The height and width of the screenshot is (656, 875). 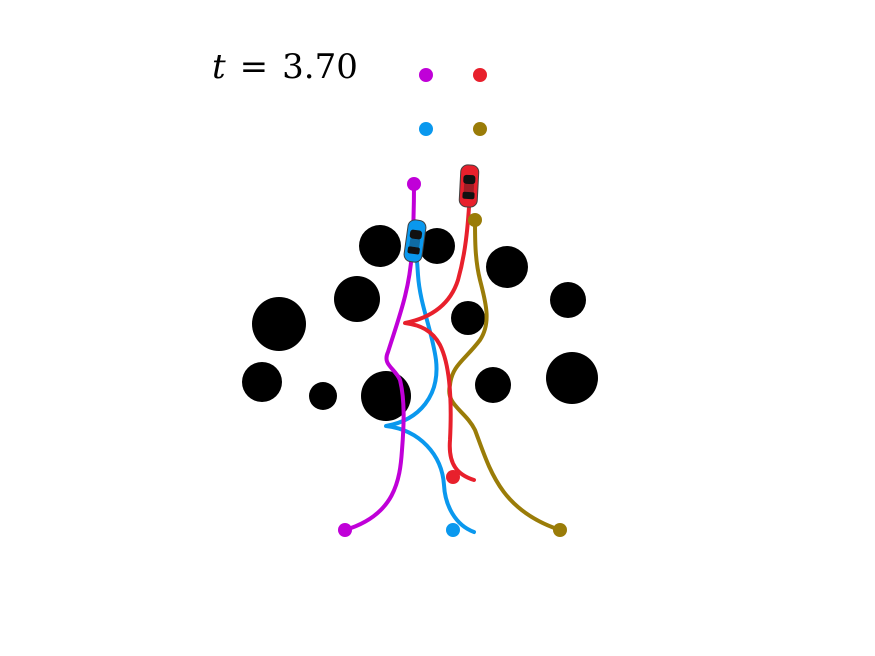 What do you see at coordinates (453, 102) in the screenshot?
I see `agent-legend` at bounding box center [453, 102].